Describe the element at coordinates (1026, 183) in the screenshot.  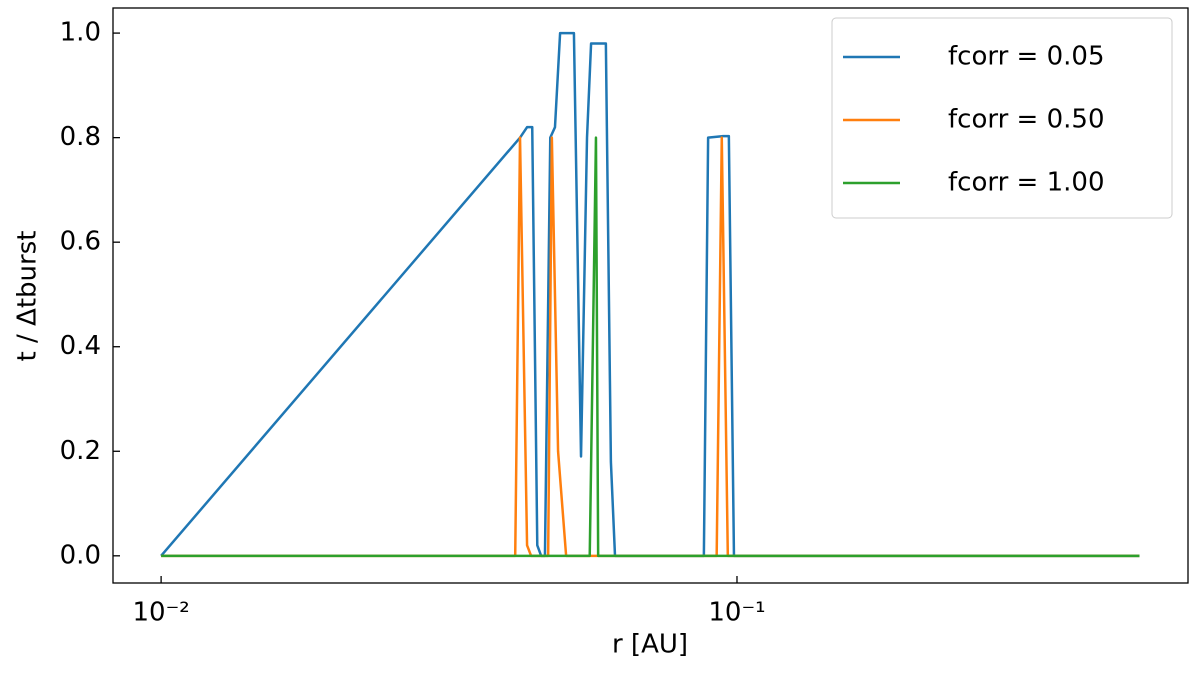
I see `legend-label: fcorr = 1.00` at that location.